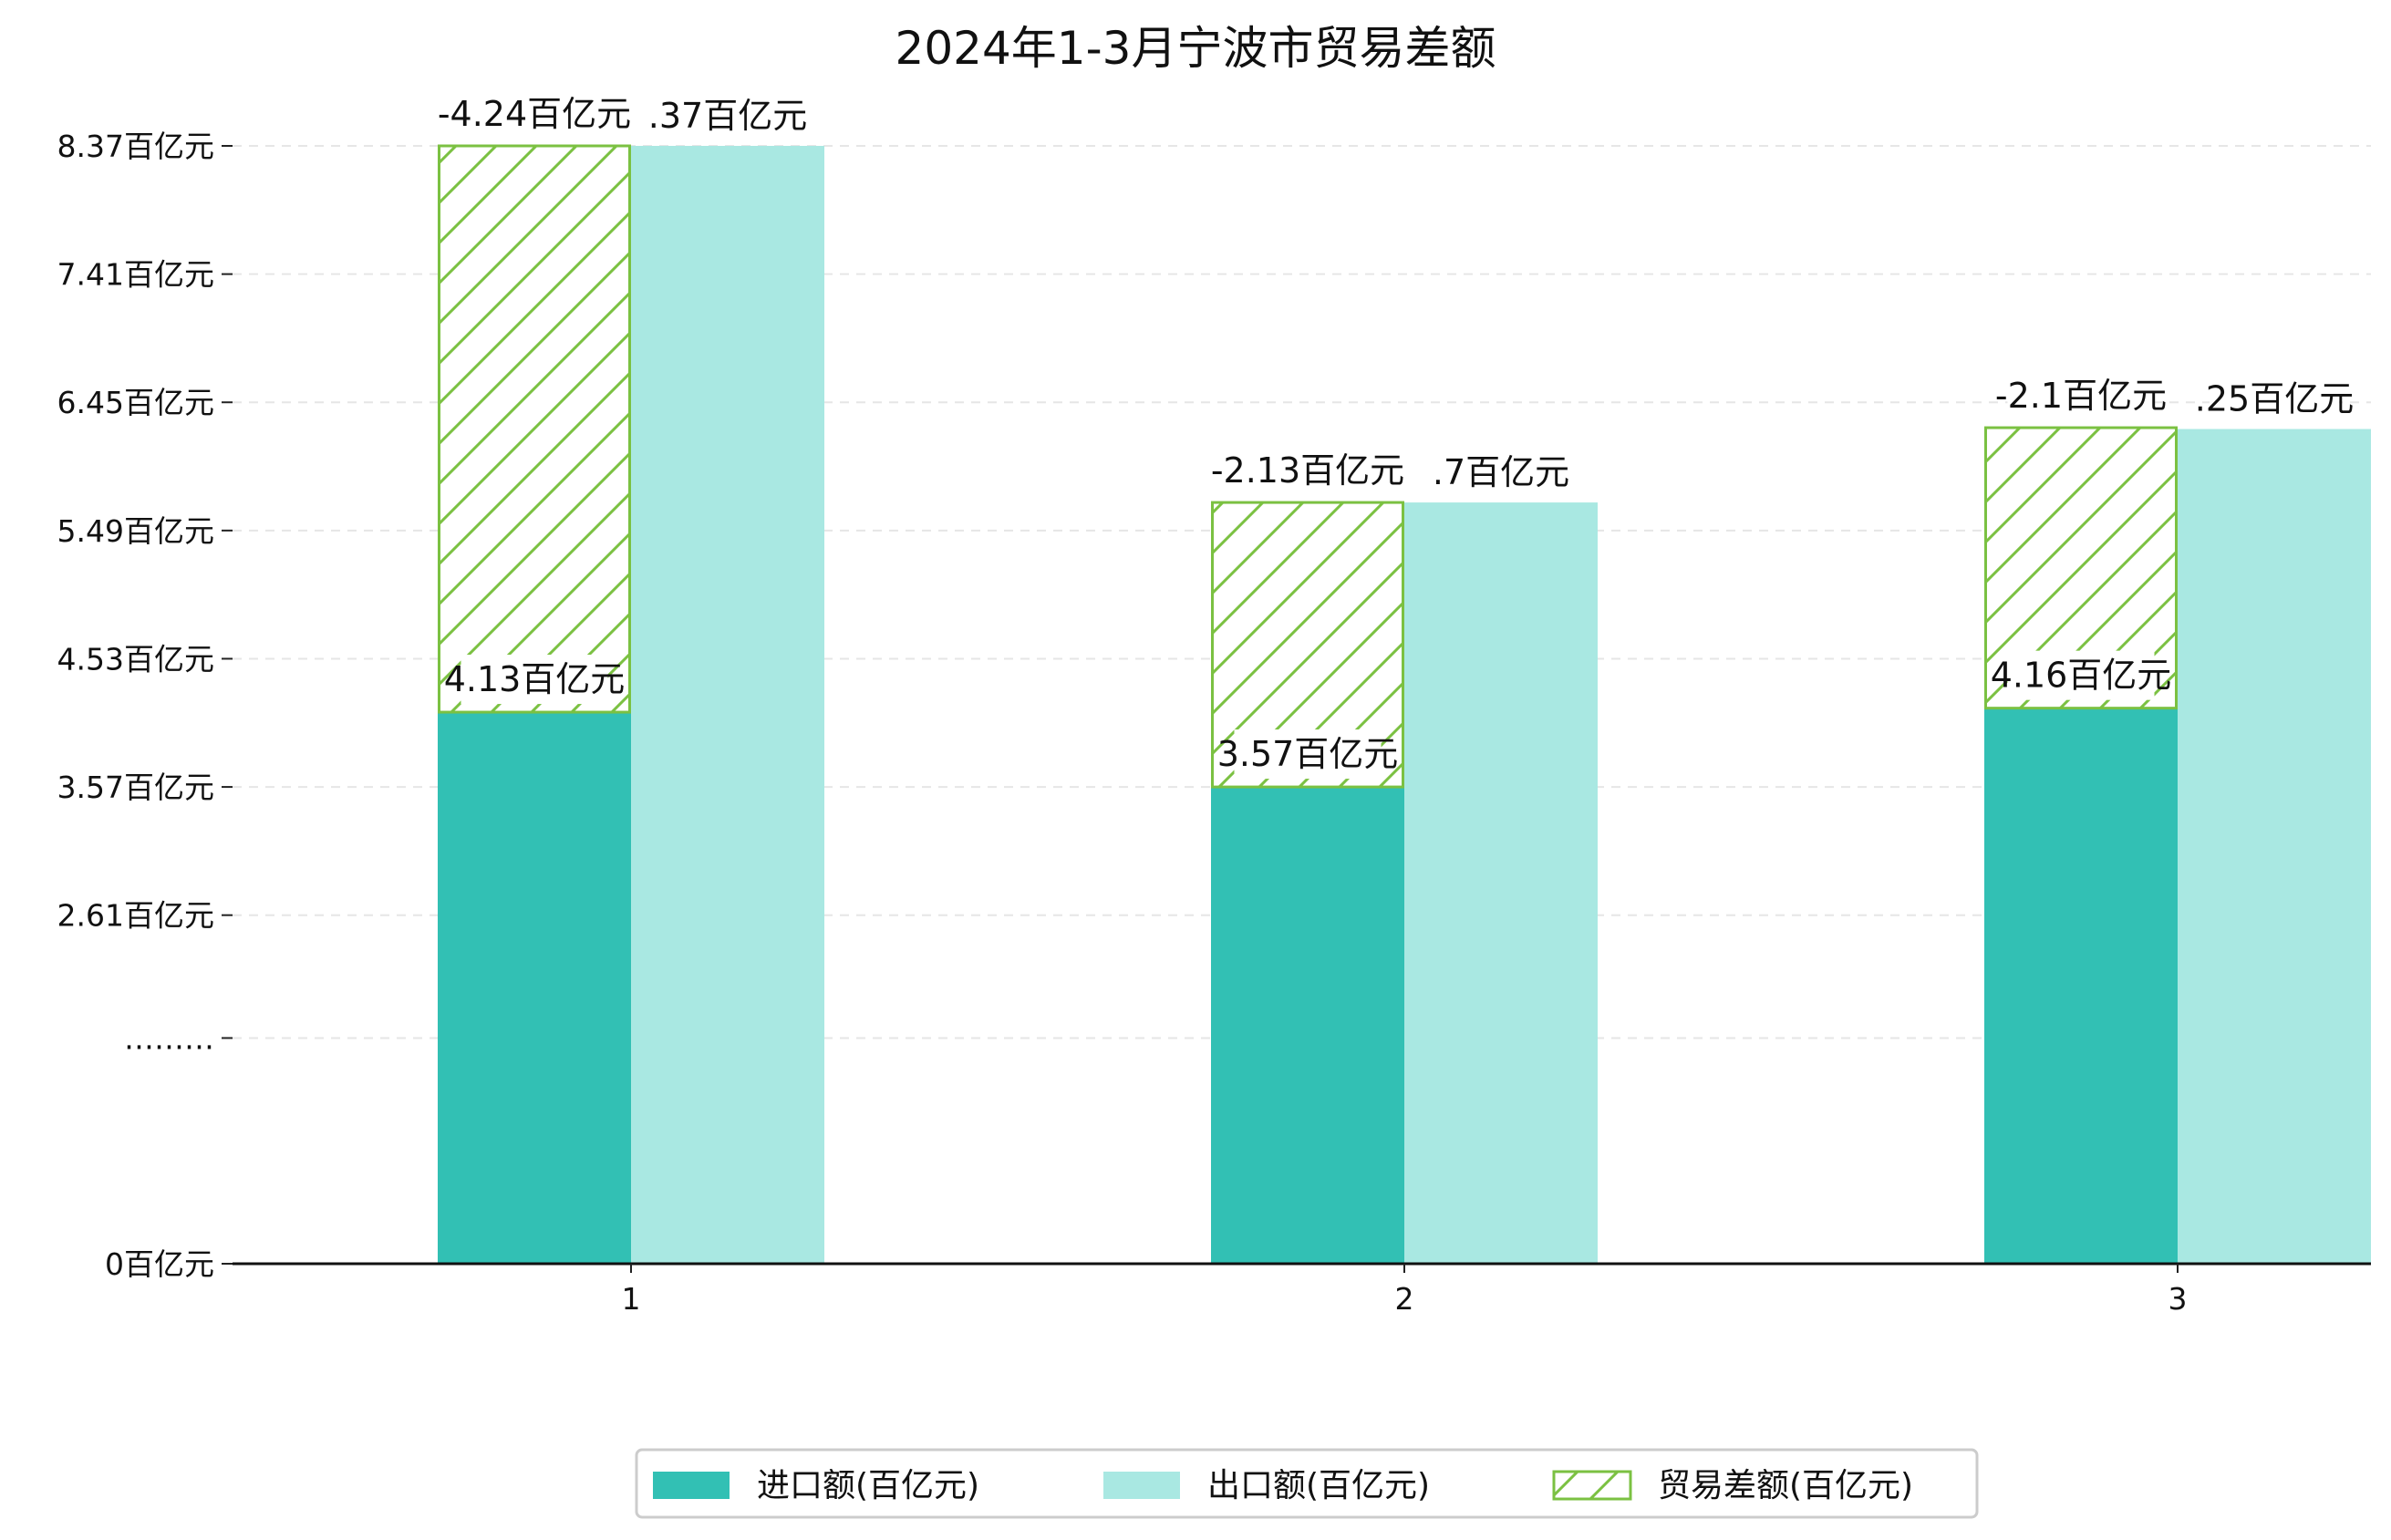  What do you see at coordinates (160, 1264) in the screenshot?
I see `y-tick-label: 0百亿元` at bounding box center [160, 1264].